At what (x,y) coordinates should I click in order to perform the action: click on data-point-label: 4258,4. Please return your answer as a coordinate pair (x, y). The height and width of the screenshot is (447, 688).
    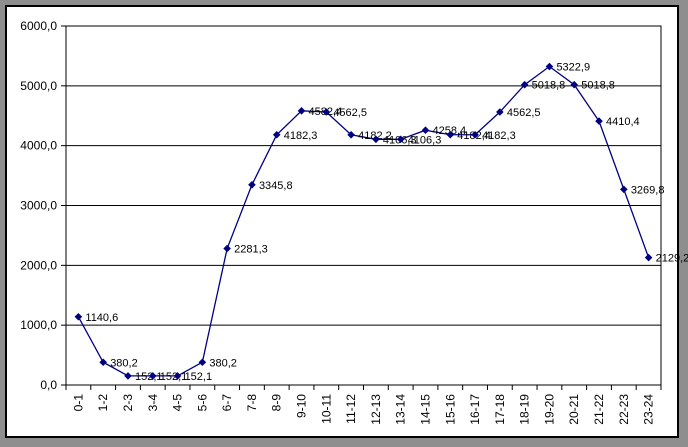
    Looking at the image, I should click on (449, 131).